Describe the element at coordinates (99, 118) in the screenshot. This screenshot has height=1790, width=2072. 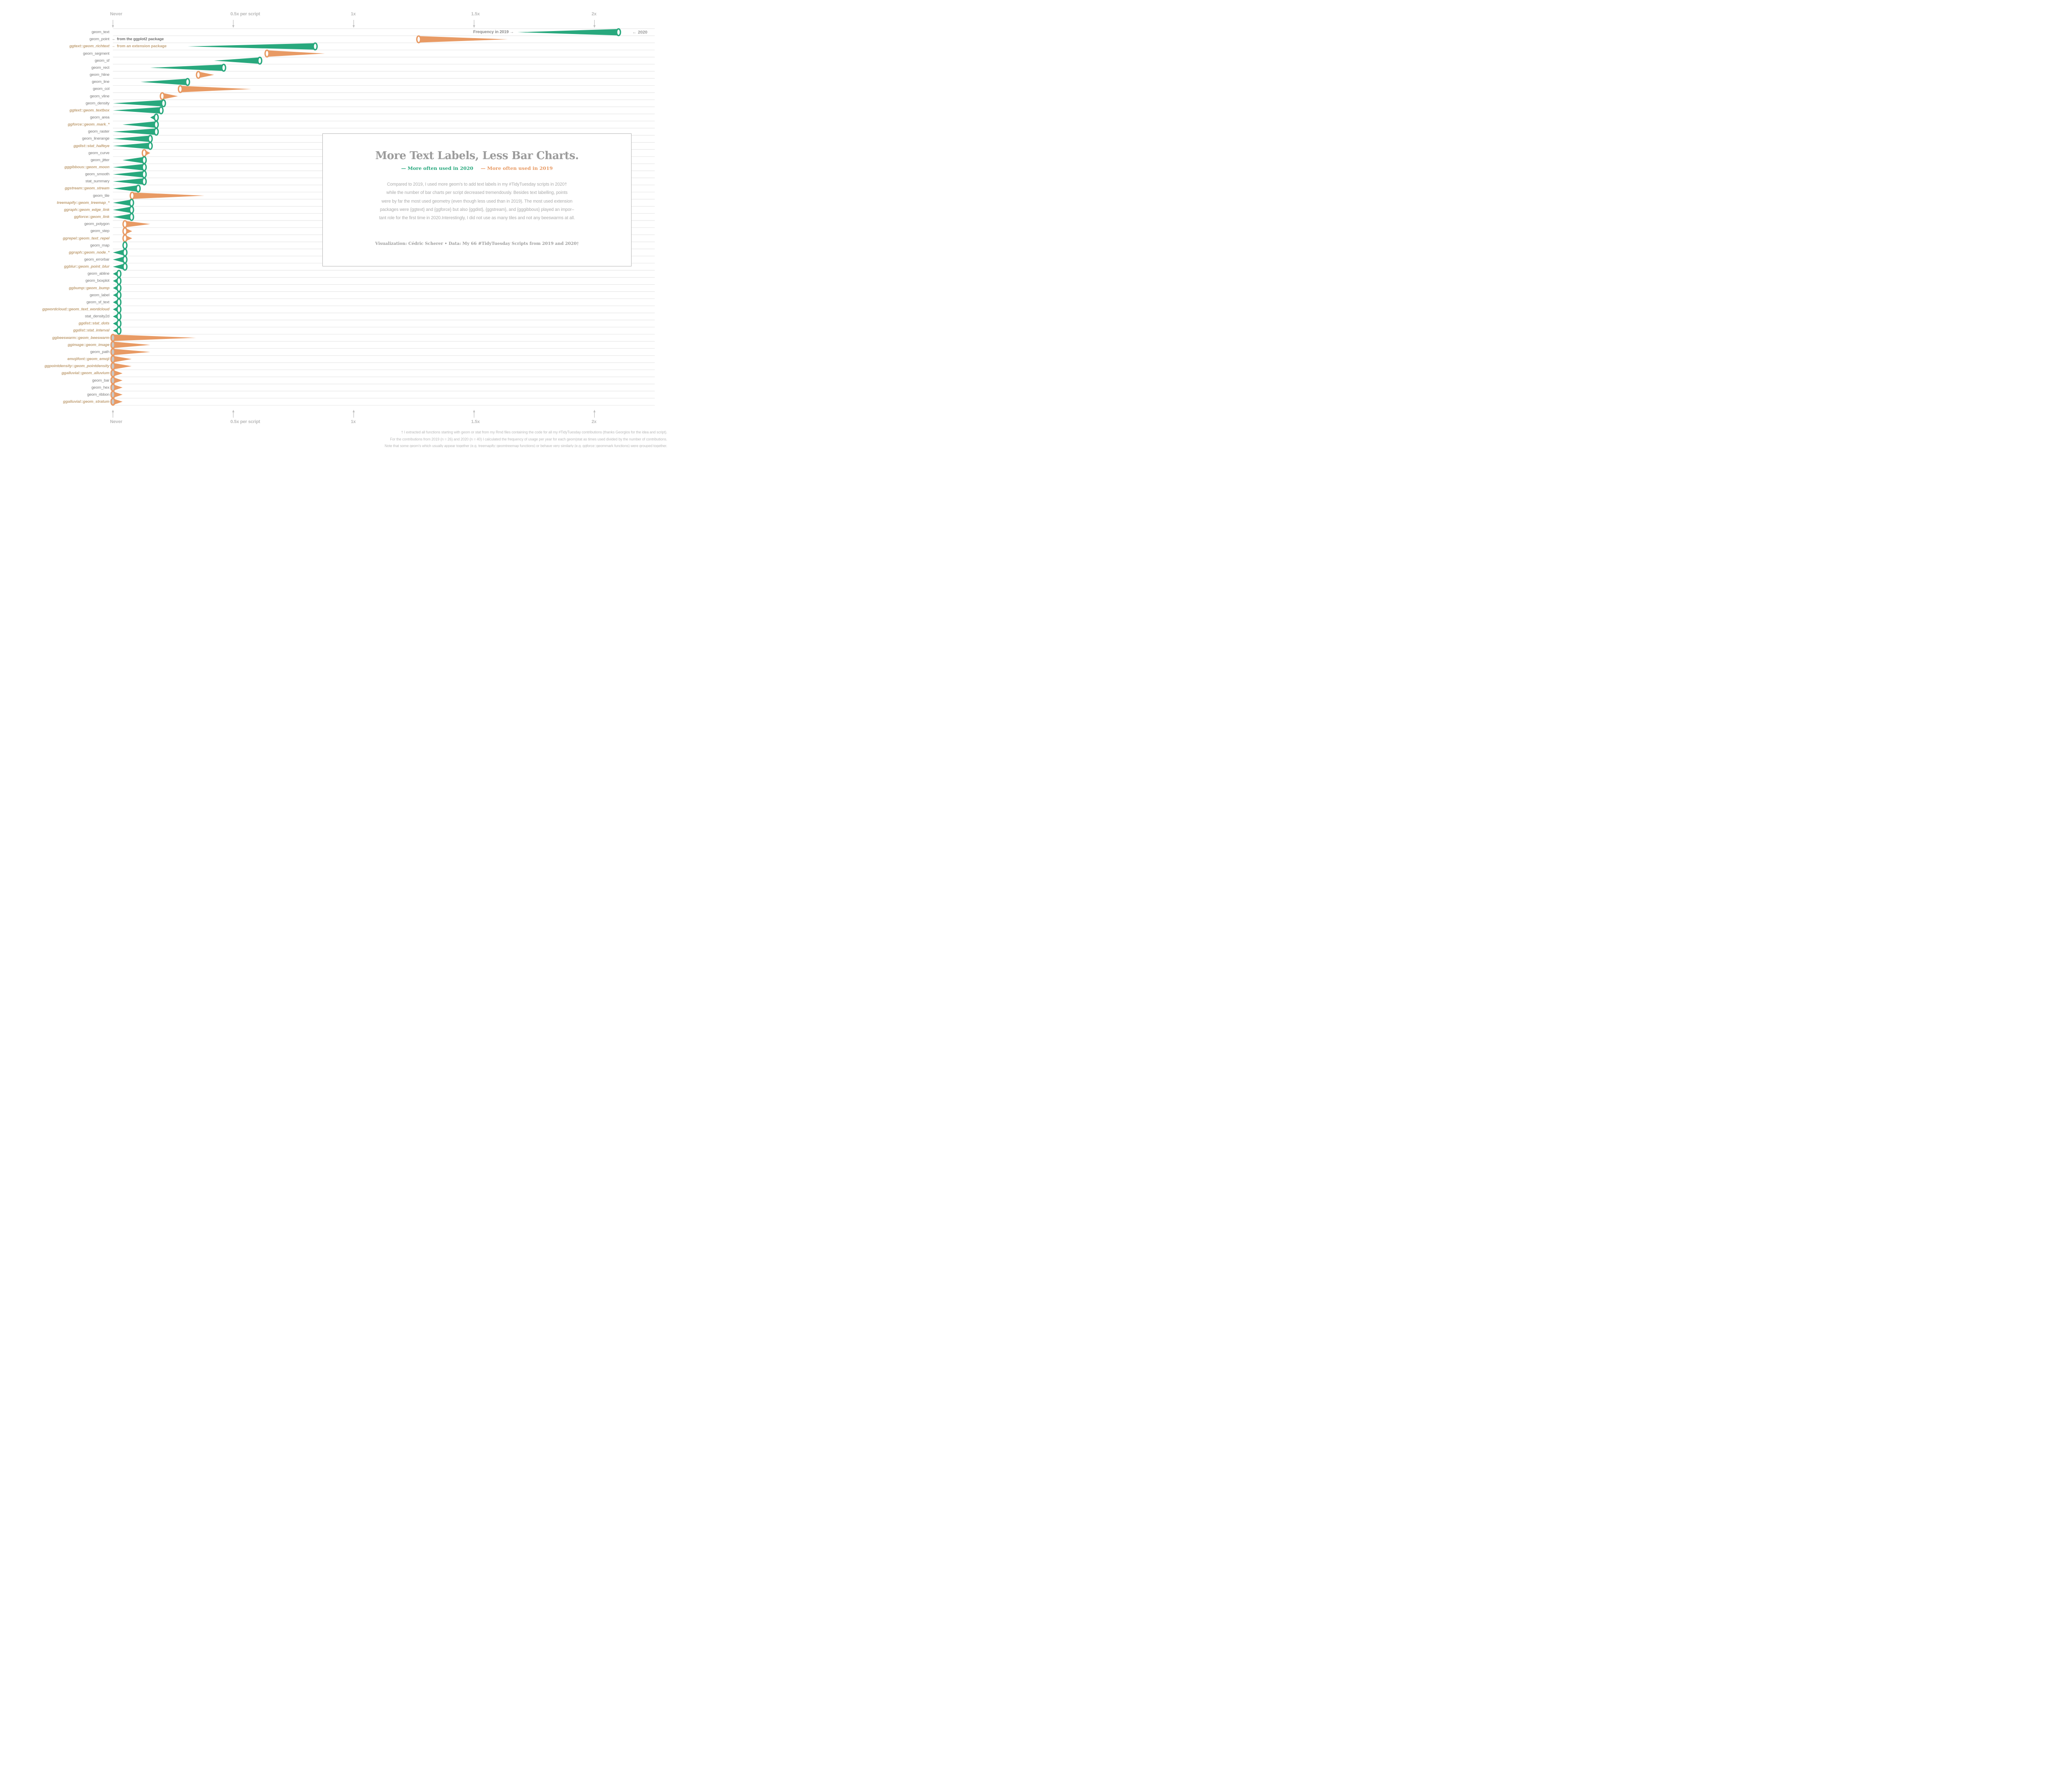
I see `row-label-geom-area: geom_area` at that location.